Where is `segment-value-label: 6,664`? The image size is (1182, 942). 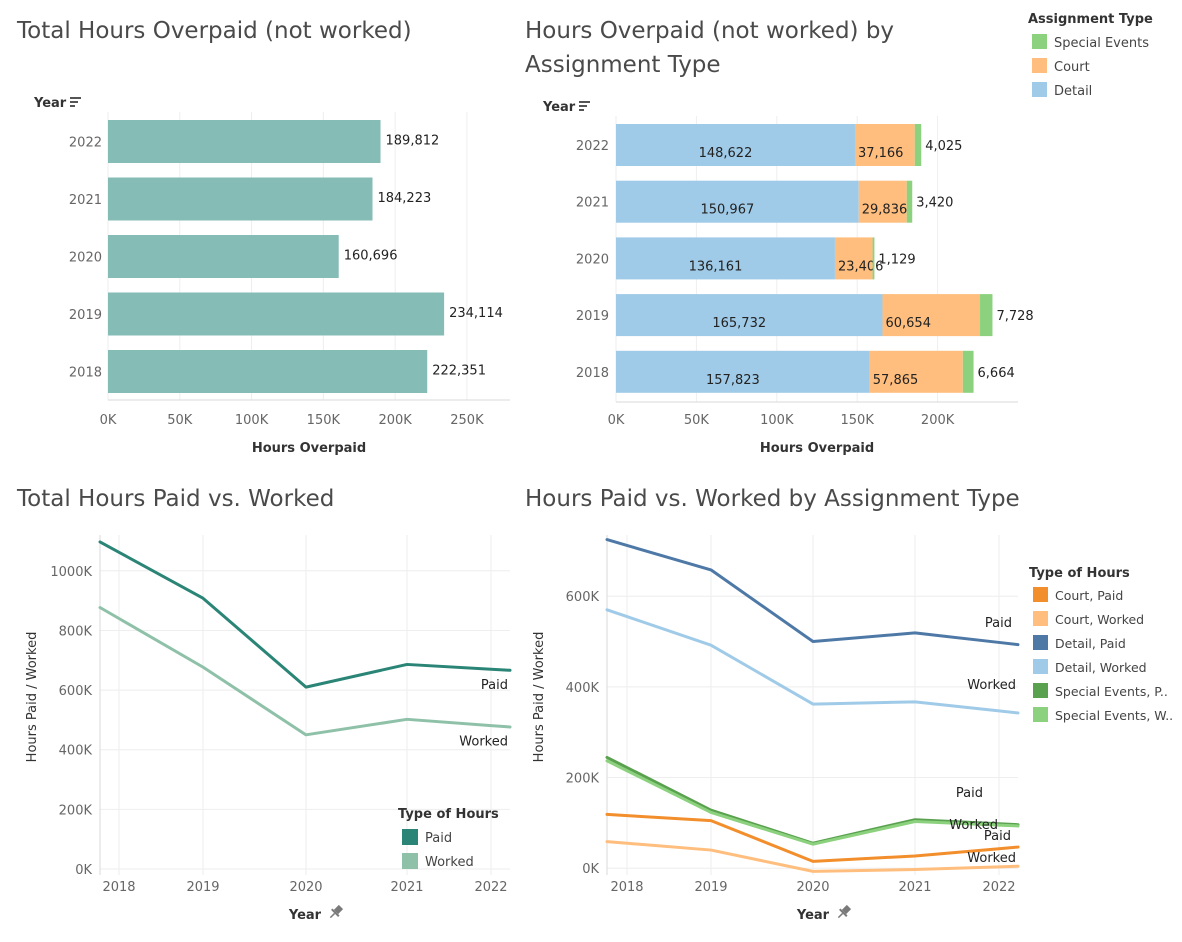
segment-value-label: 6,664 is located at coordinates (996, 373).